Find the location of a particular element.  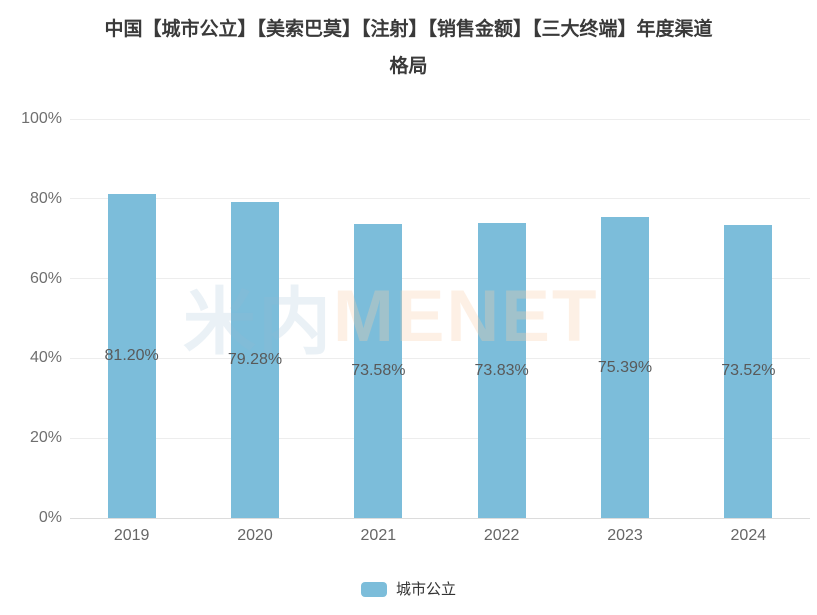

chart-title-line1: 中国【城市公立】【美索巴莫】【注射】【销售金额】【三大终端】年度渠道 is located at coordinates (408, 29).